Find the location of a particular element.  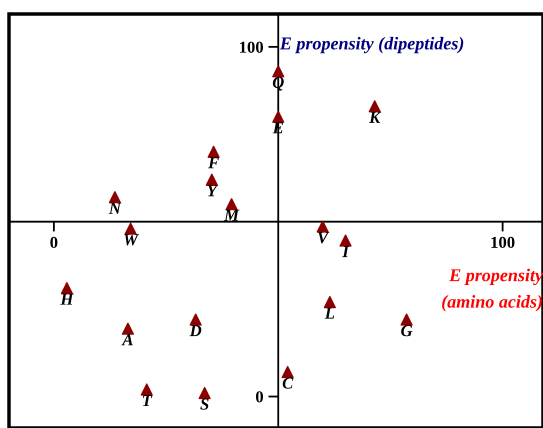

annotation: Y is located at coordinates (213, 190).